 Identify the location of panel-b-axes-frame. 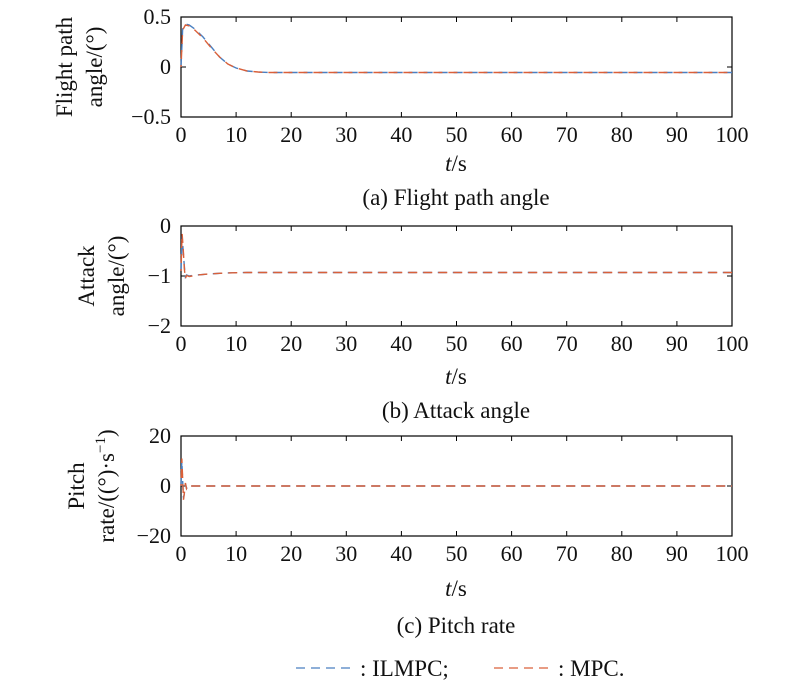
(456, 276).